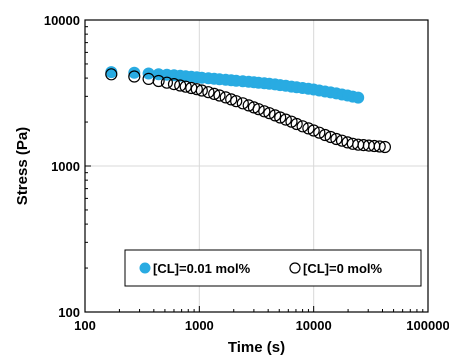  What do you see at coordinates (145, 268) in the screenshot?
I see `legend-marker-cl001` at bounding box center [145, 268].